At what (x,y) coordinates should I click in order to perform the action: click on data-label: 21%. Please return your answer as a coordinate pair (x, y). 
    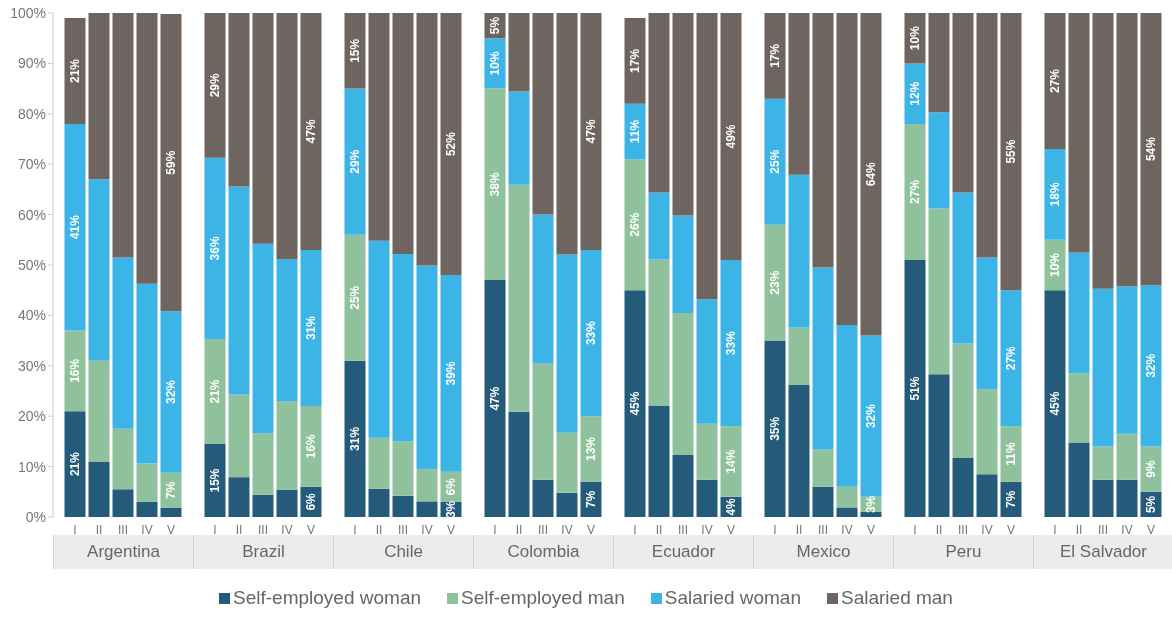
    Looking at the image, I should click on (215, 391).